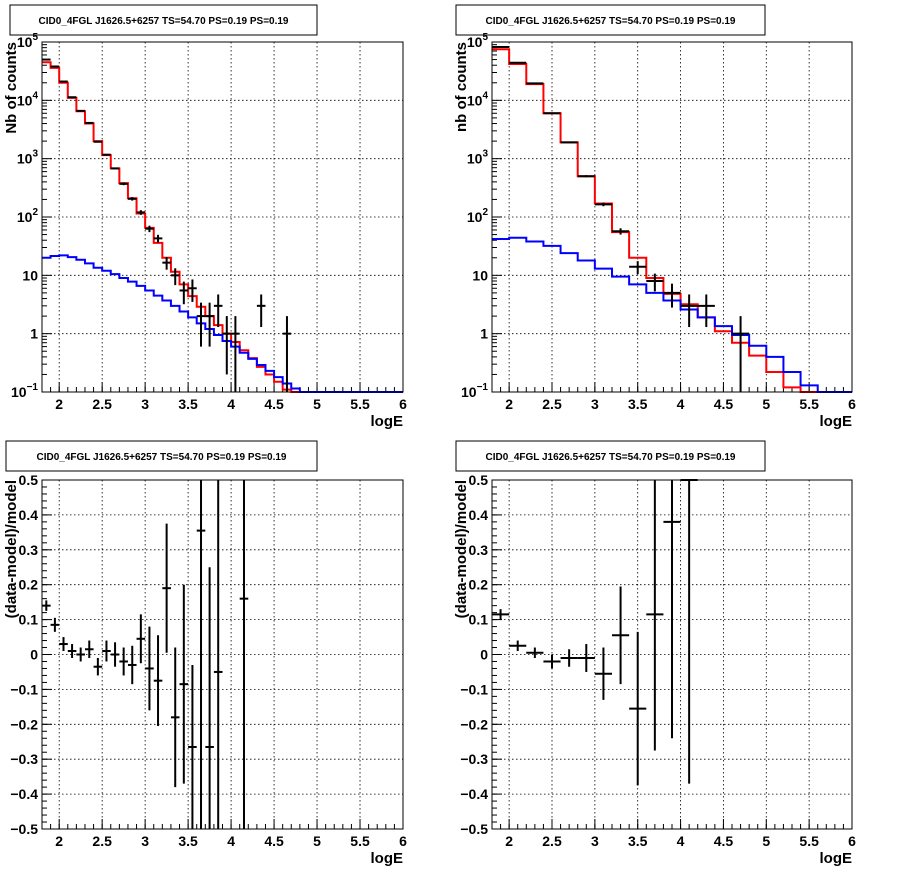  Describe the element at coordinates (461, 87) in the screenshot. I see `y-axis-title: nb of counts` at that location.